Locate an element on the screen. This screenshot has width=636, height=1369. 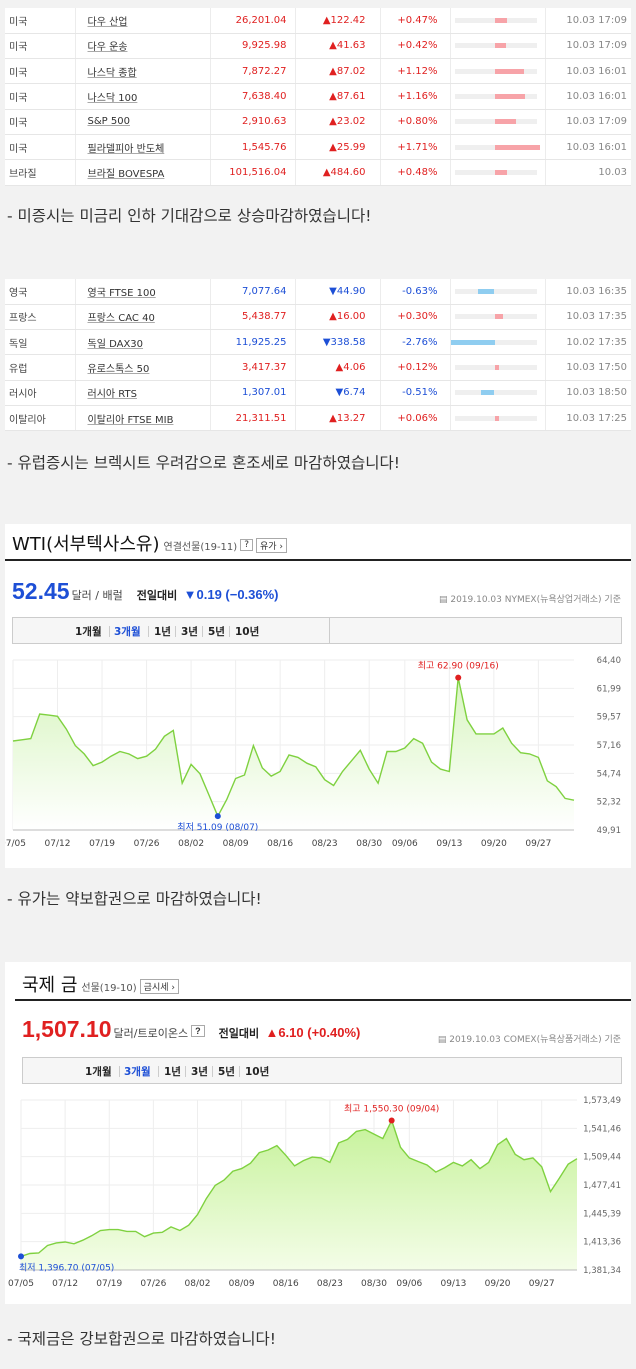
index-name-cell: 유로스톡스 50 is located at coordinates (142, 367).